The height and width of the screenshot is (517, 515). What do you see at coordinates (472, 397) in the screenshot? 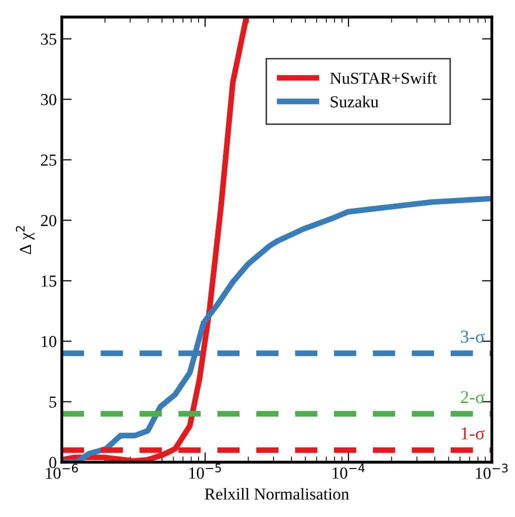
I see `ref-line-label: 2-σ` at bounding box center [472, 397].